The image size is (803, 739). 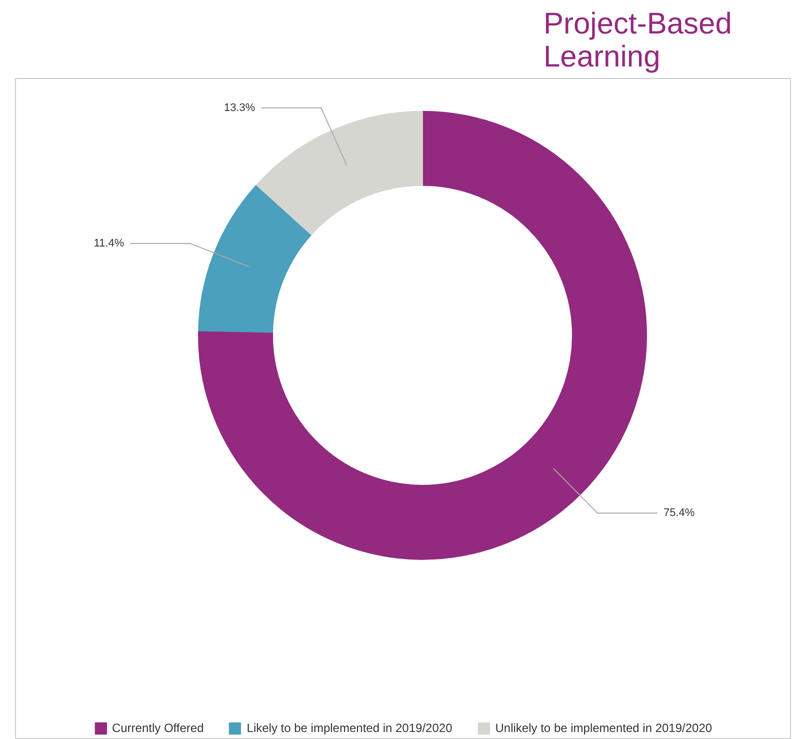 What do you see at coordinates (349, 728) in the screenshot?
I see `legend-label: Likely to be implemented in 2019/2020` at bounding box center [349, 728].